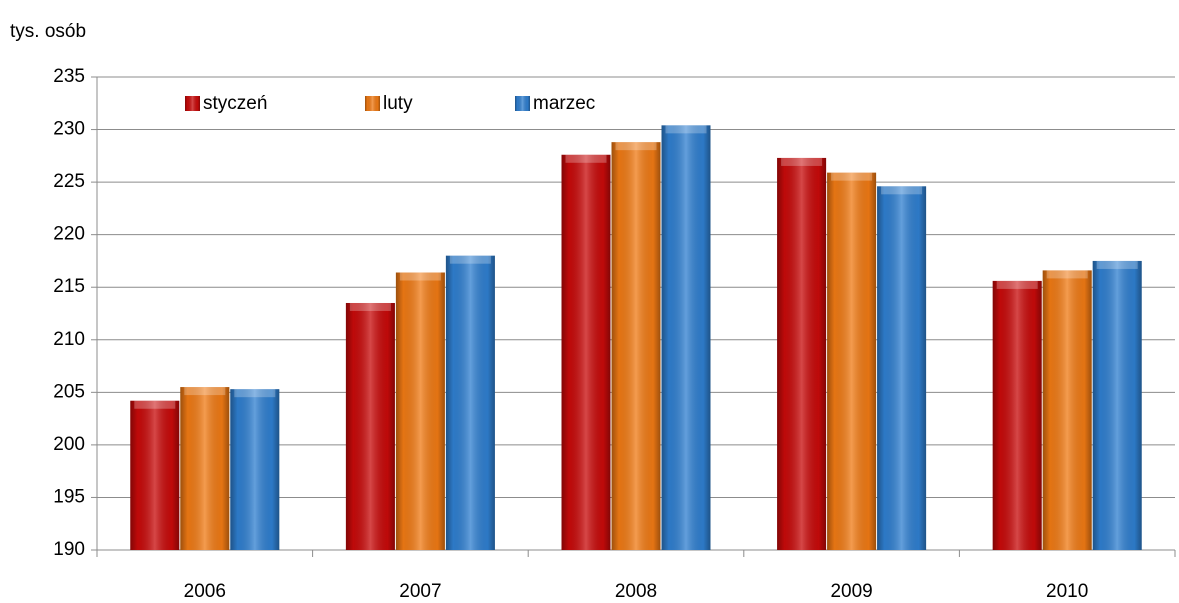 Image resolution: width=1179 pixels, height=603 pixels. What do you see at coordinates (636, 591) in the screenshot?
I see `x-tick-label: 2008` at bounding box center [636, 591].